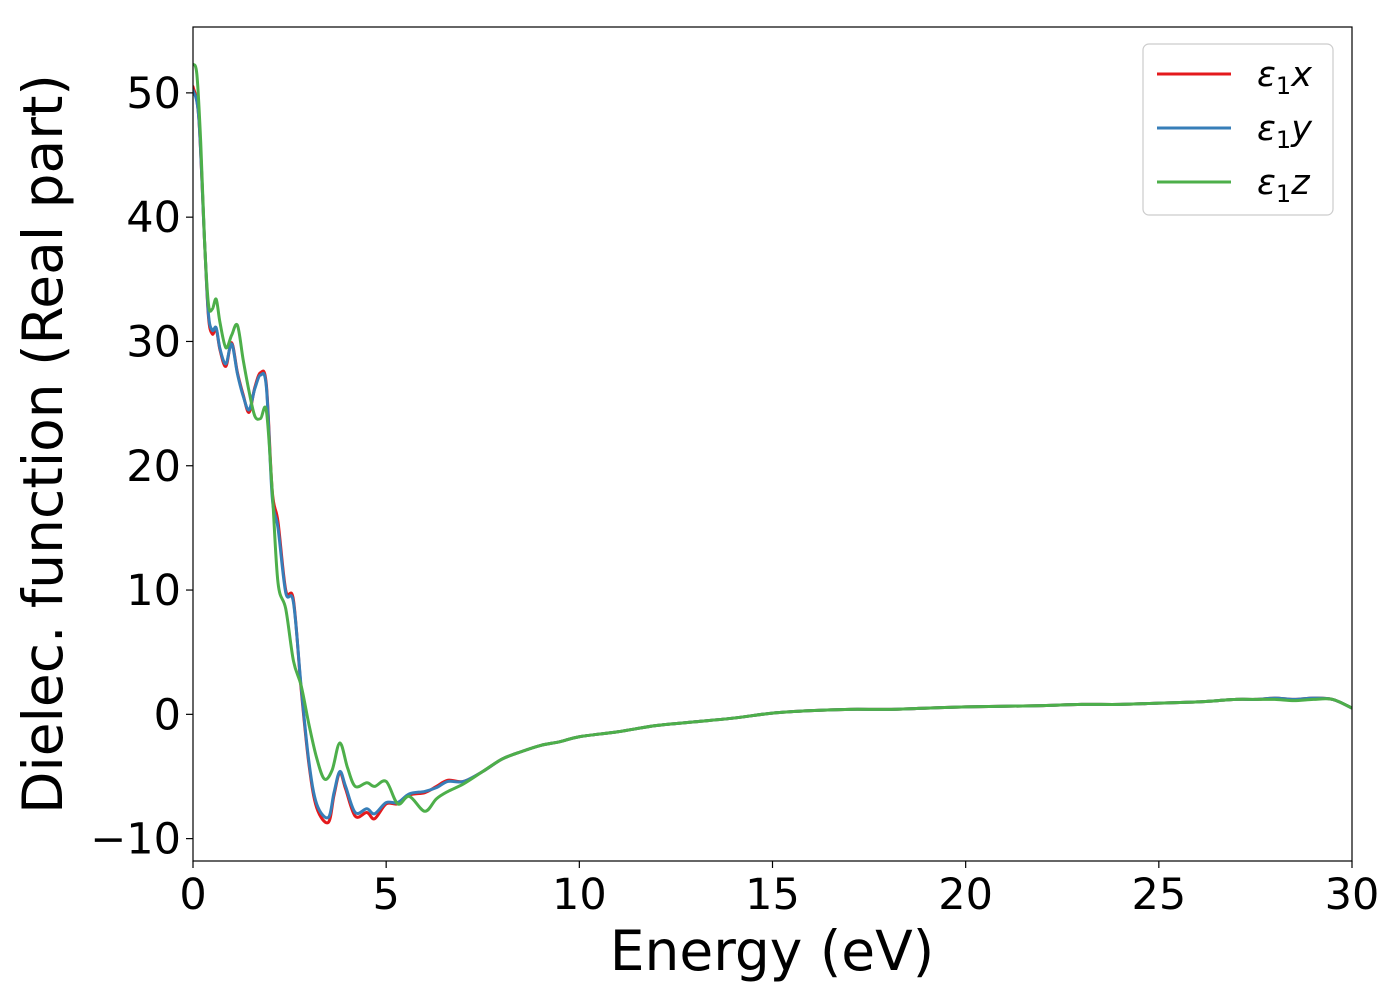 The width and height of the screenshot is (1400, 1004). What do you see at coordinates (1284, 77) in the screenshot?
I see `legend-label-x: ε1x` at bounding box center [1284, 77].